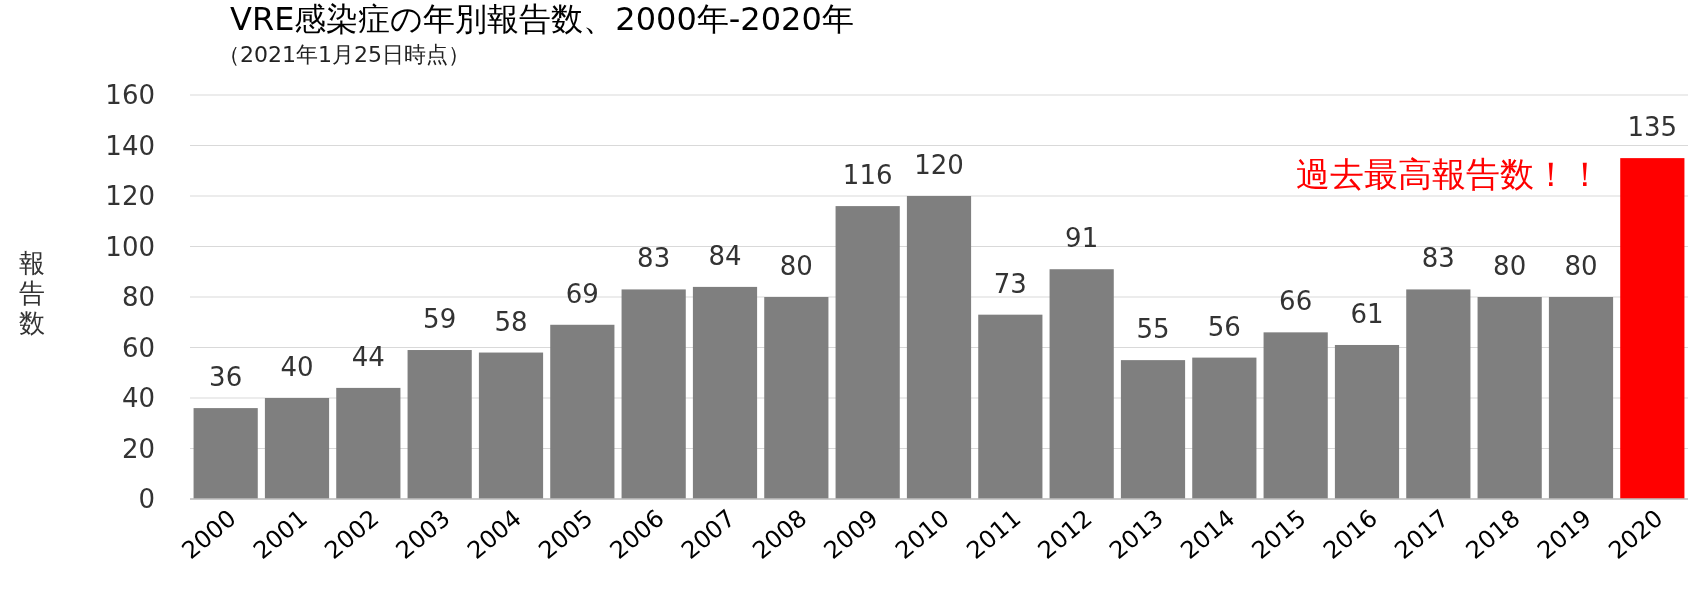 The height and width of the screenshot is (600, 1702). I want to click on data-label: 55, so click(1153, 329).